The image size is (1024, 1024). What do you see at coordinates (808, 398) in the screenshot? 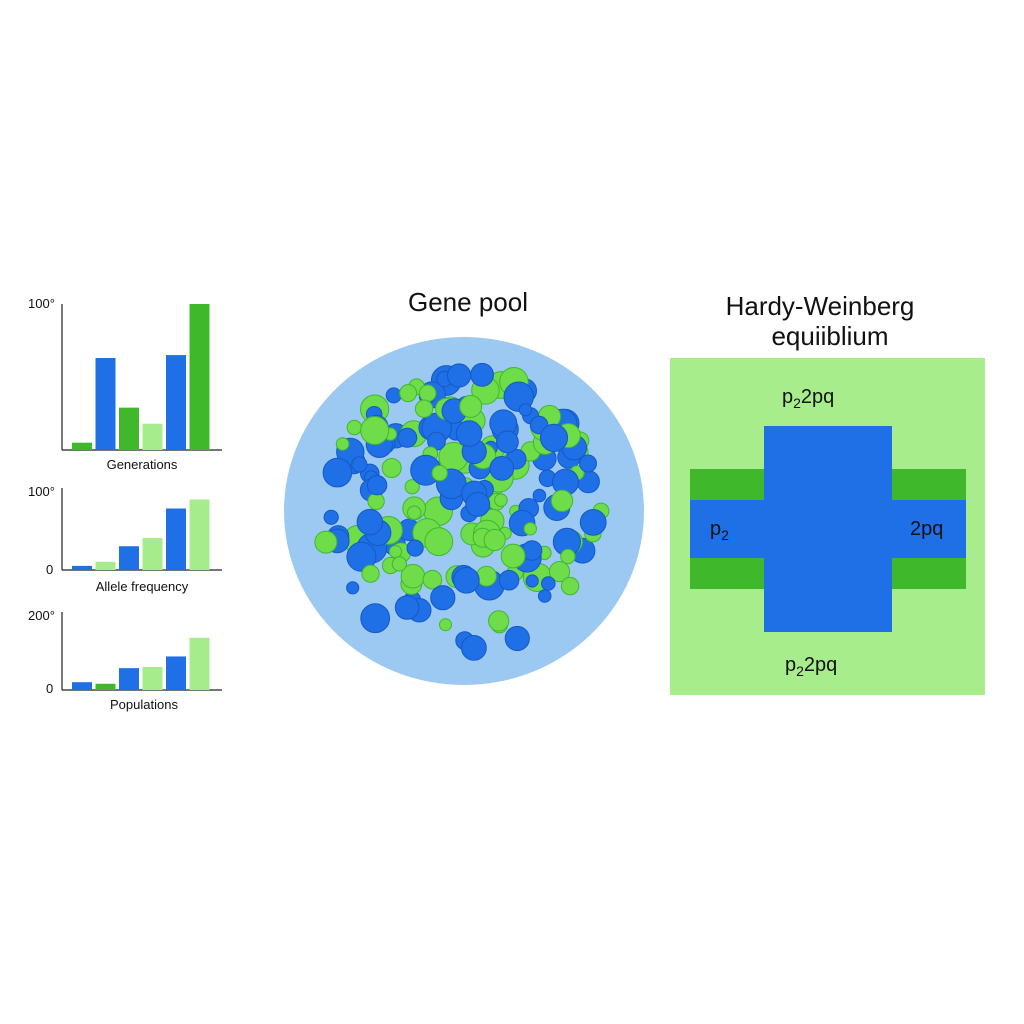
I see `top-genotype-label: p22pq` at bounding box center [808, 398].